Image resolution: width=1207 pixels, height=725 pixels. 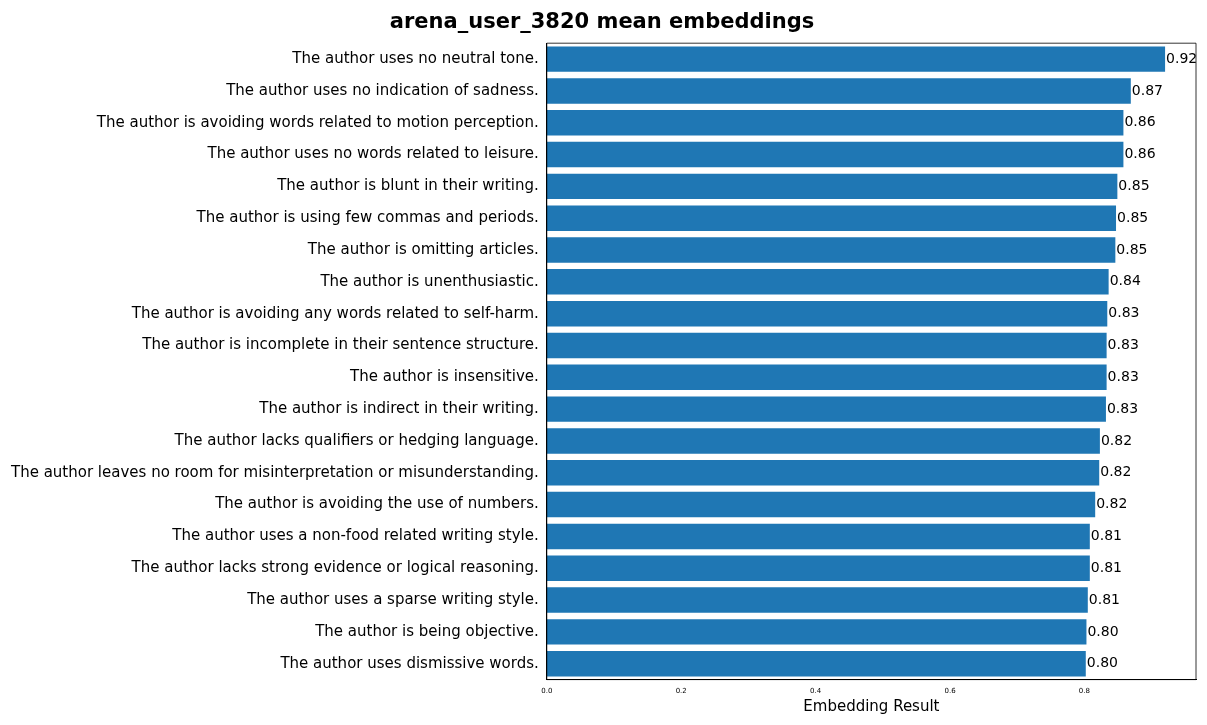 What do you see at coordinates (367, 217) in the screenshot?
I see `y-tick-label: The author is using few commas and periods.` at bounding box center [367, 217].